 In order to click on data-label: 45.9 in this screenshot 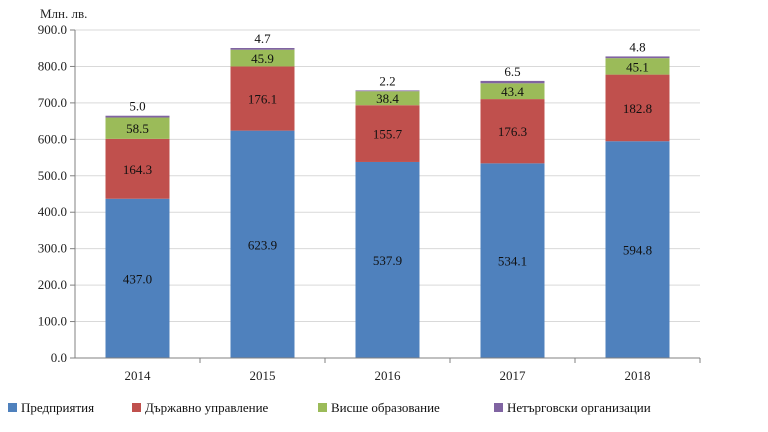, I will do `click(262, 58)`.